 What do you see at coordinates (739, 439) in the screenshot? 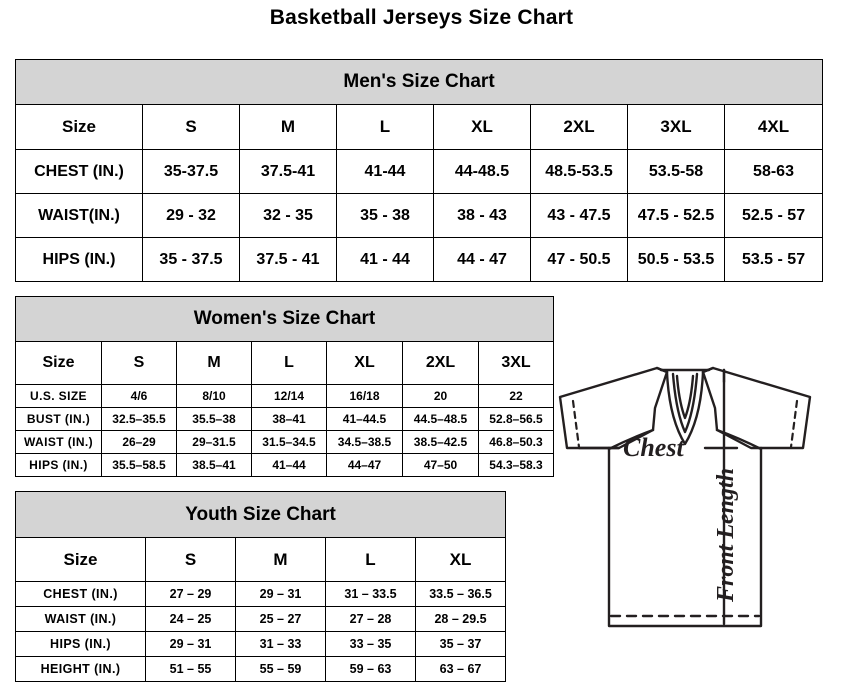
I see `right-armhole-curve` at bounding box center [739, 439].